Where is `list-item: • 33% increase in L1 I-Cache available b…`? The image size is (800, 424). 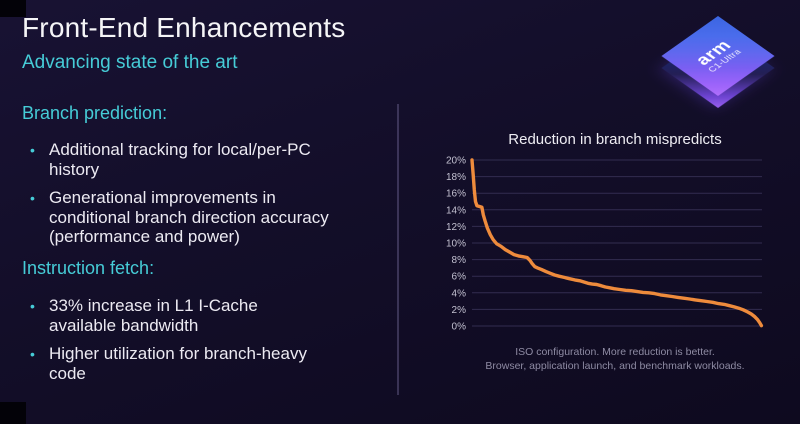 list-item: • 33% increase in L1 I-Cache available b… is located at coordinates (164, 315).